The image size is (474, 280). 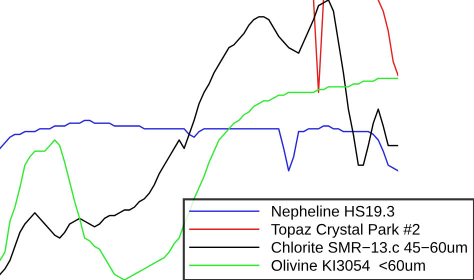 What do you see at coordinates (348, 265) in the screenshot?
I see `legend-label: Olivine KI3054 <60um` at bounding box center [348, 265].